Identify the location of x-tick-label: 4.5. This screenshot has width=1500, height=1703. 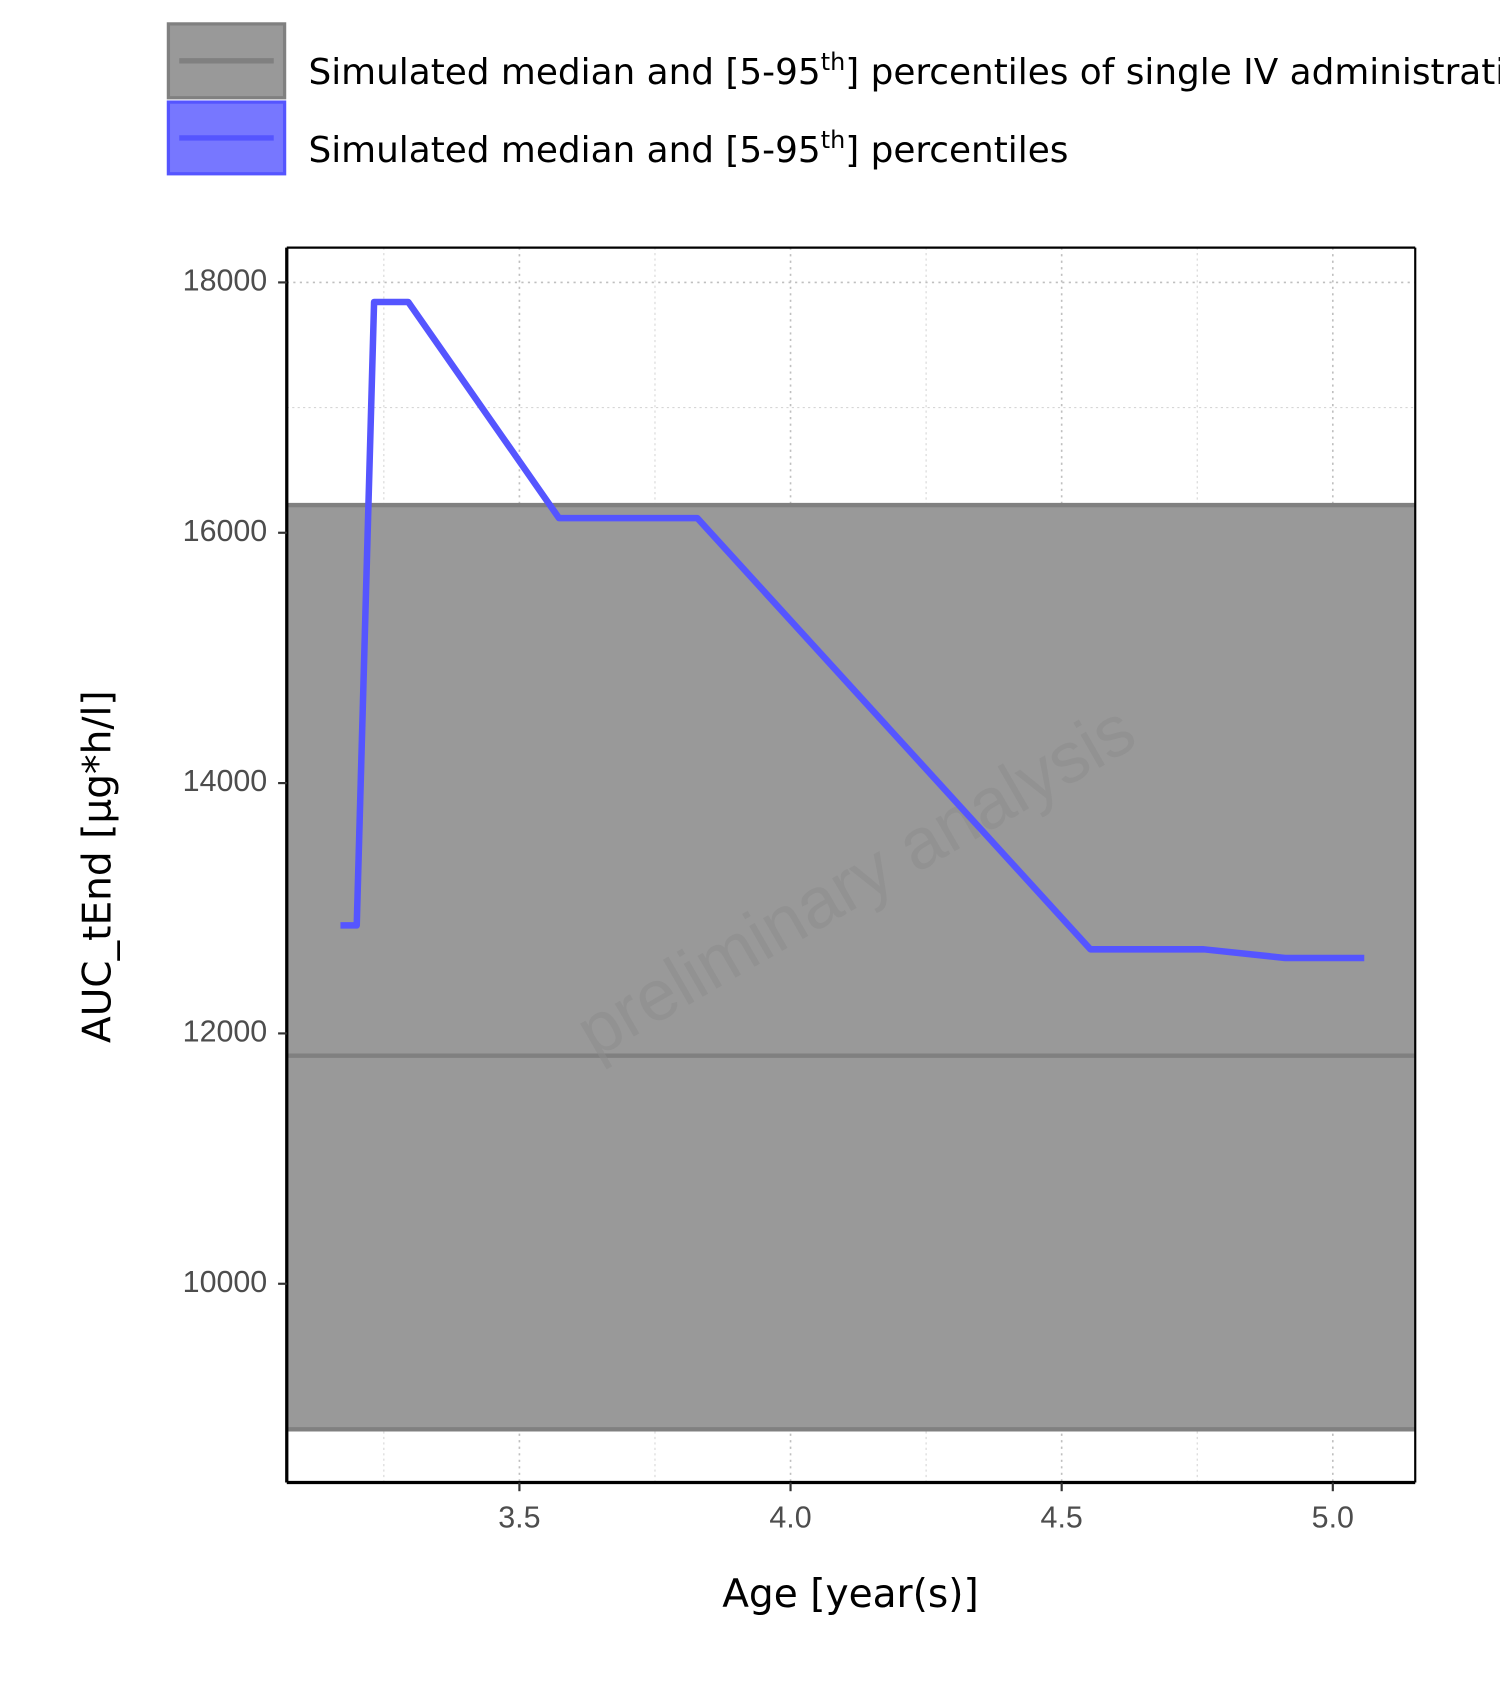
(1062, 1517).